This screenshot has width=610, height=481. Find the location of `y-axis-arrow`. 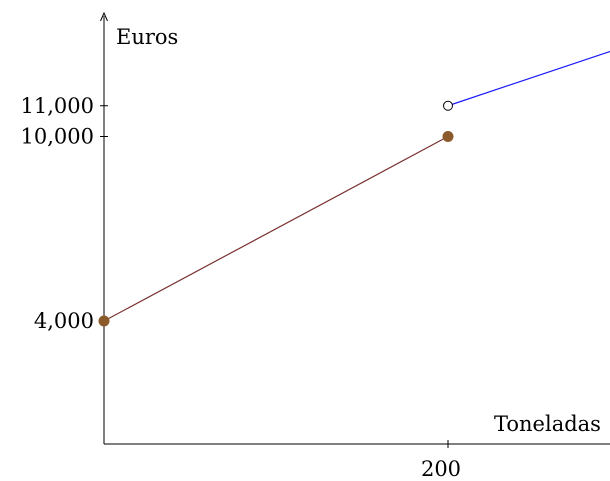

y-axis-arrow is located at coordinates (104, 16).